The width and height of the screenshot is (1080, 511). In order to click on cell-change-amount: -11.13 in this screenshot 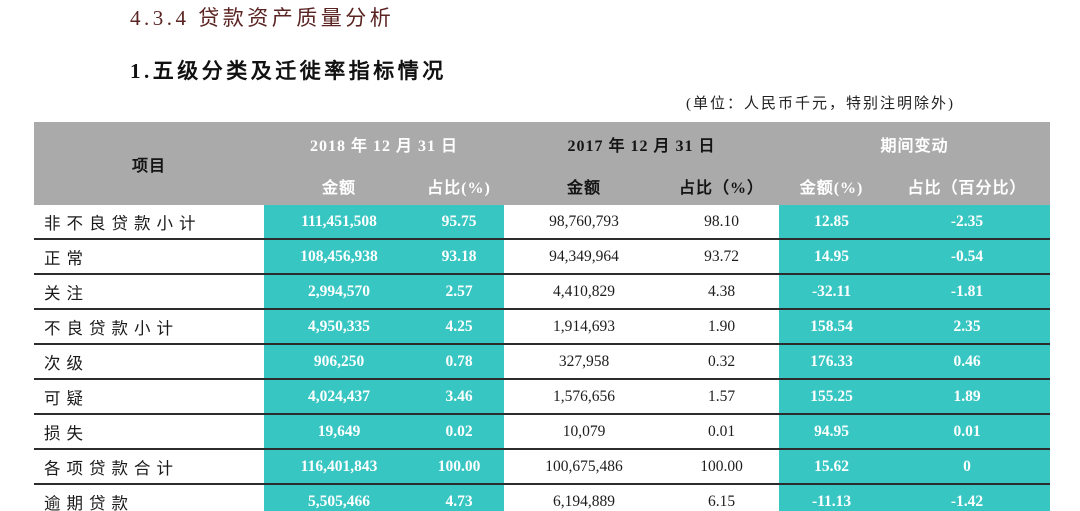, I will do `click(832, 497)`.